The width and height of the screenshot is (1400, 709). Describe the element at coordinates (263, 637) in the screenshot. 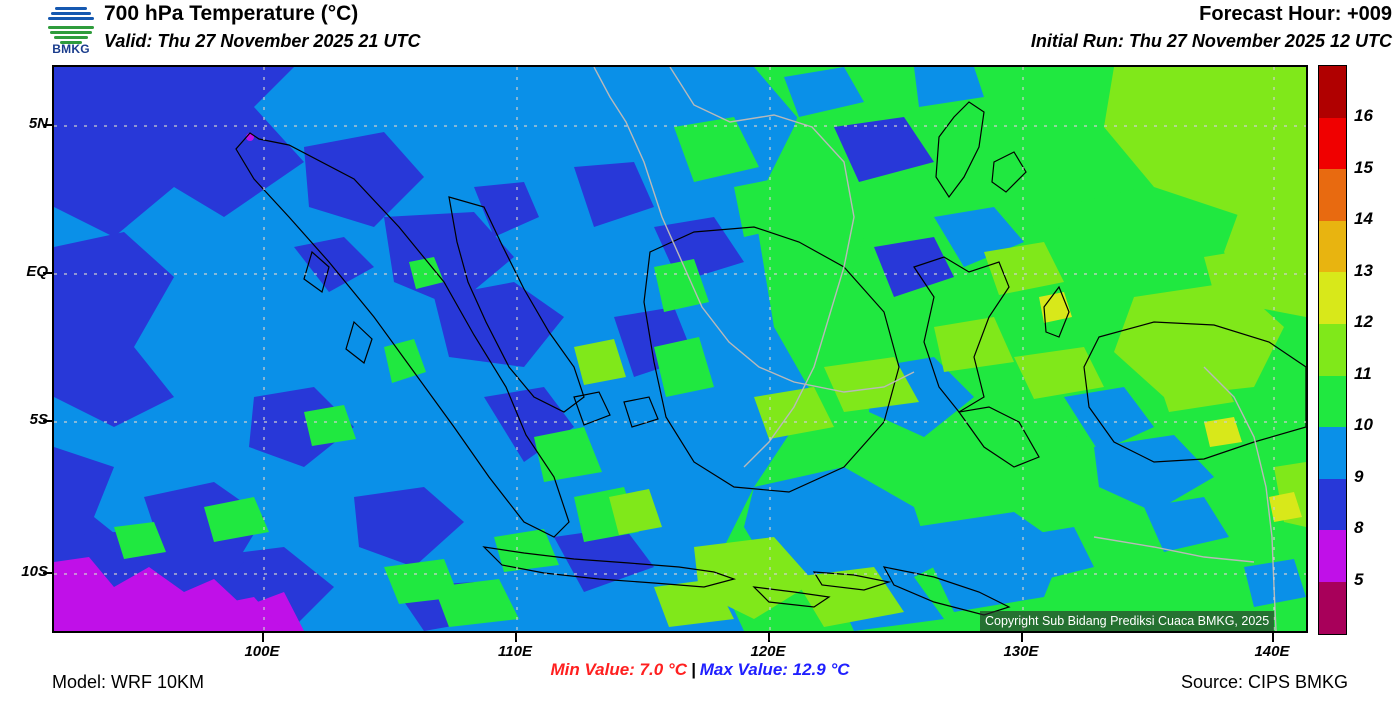

I see `lon-tick-mark-100e` at that location.